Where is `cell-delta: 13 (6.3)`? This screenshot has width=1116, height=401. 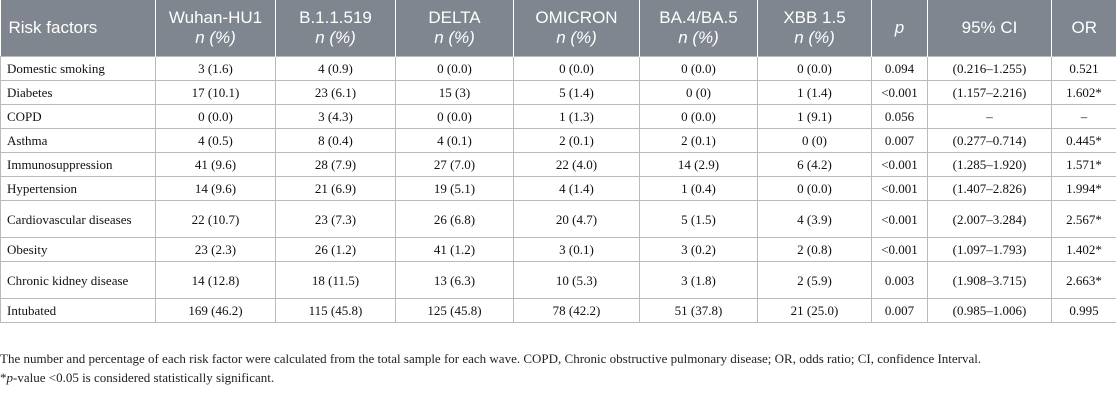 cell-delta: 13 (6.3) is located at coordinates (454, 280).